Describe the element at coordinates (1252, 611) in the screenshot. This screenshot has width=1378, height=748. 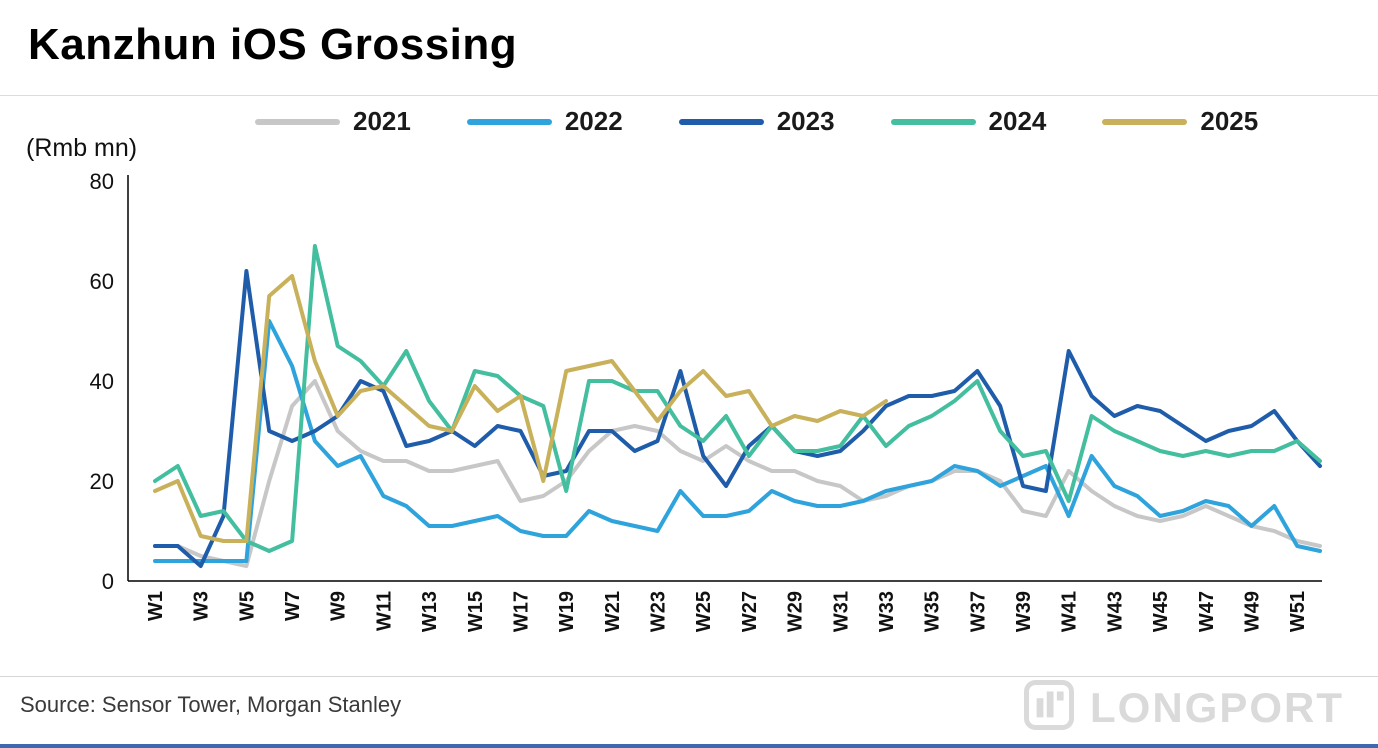
I see `svg-text: W49` at that location.